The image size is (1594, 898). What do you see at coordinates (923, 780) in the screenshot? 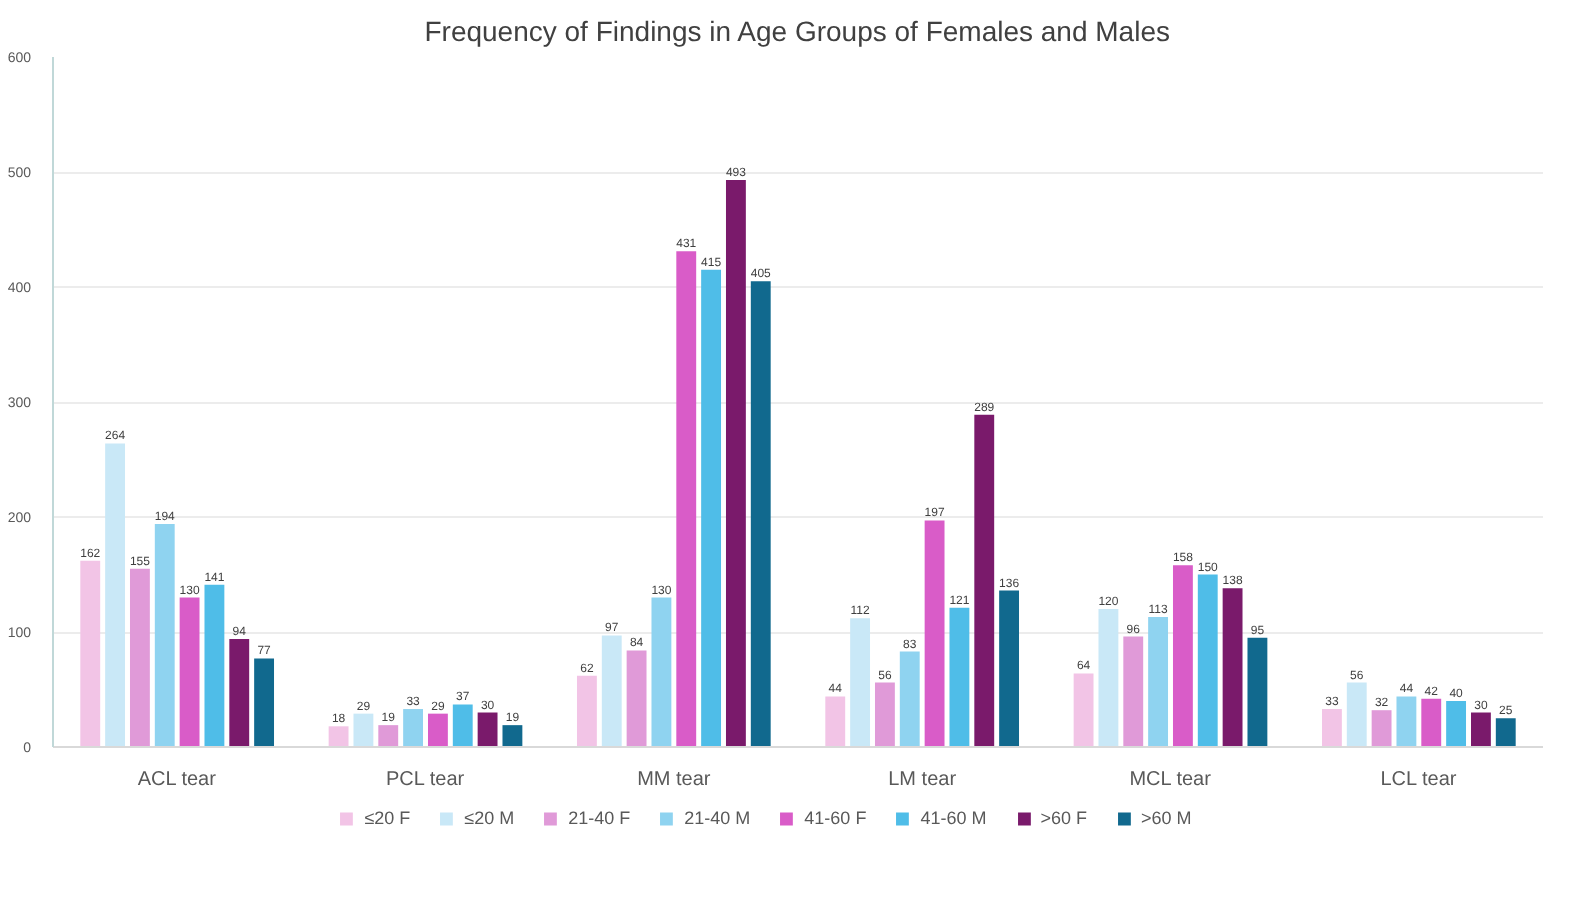
I see `x-tick-label: LM tear` at bounding box center [923, 780].